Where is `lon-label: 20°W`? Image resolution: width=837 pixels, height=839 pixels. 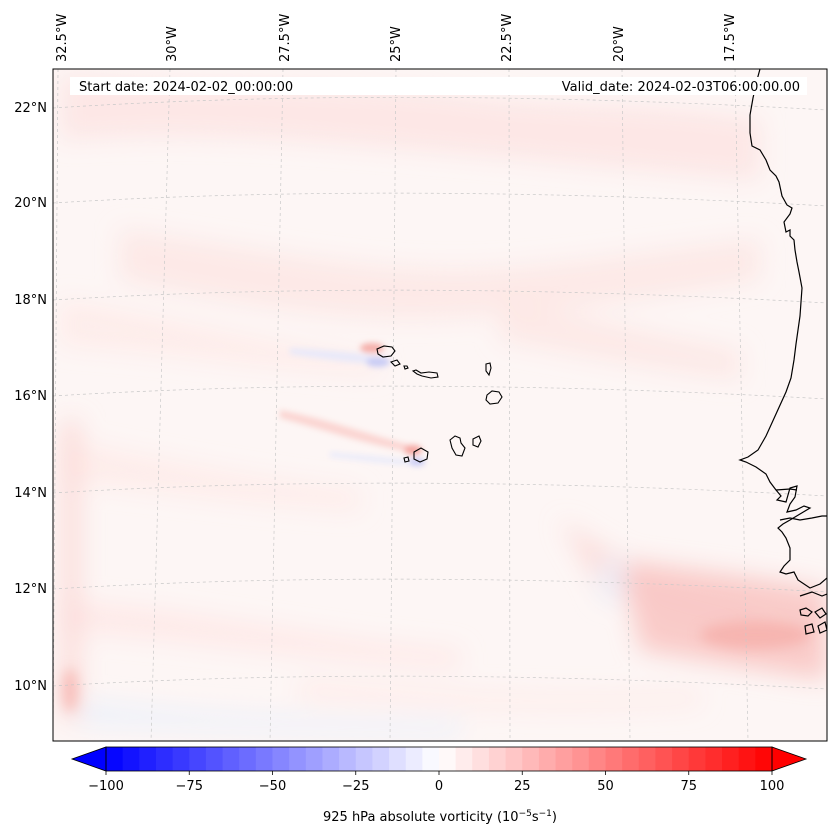 lon-label: 20°W is located at coordinates (619, 44).